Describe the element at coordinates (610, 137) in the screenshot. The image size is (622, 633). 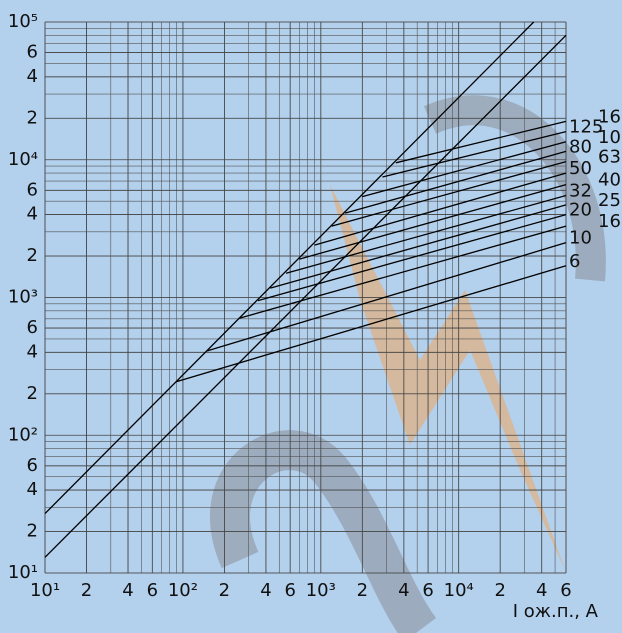
I see `series-label: 100` at that location.